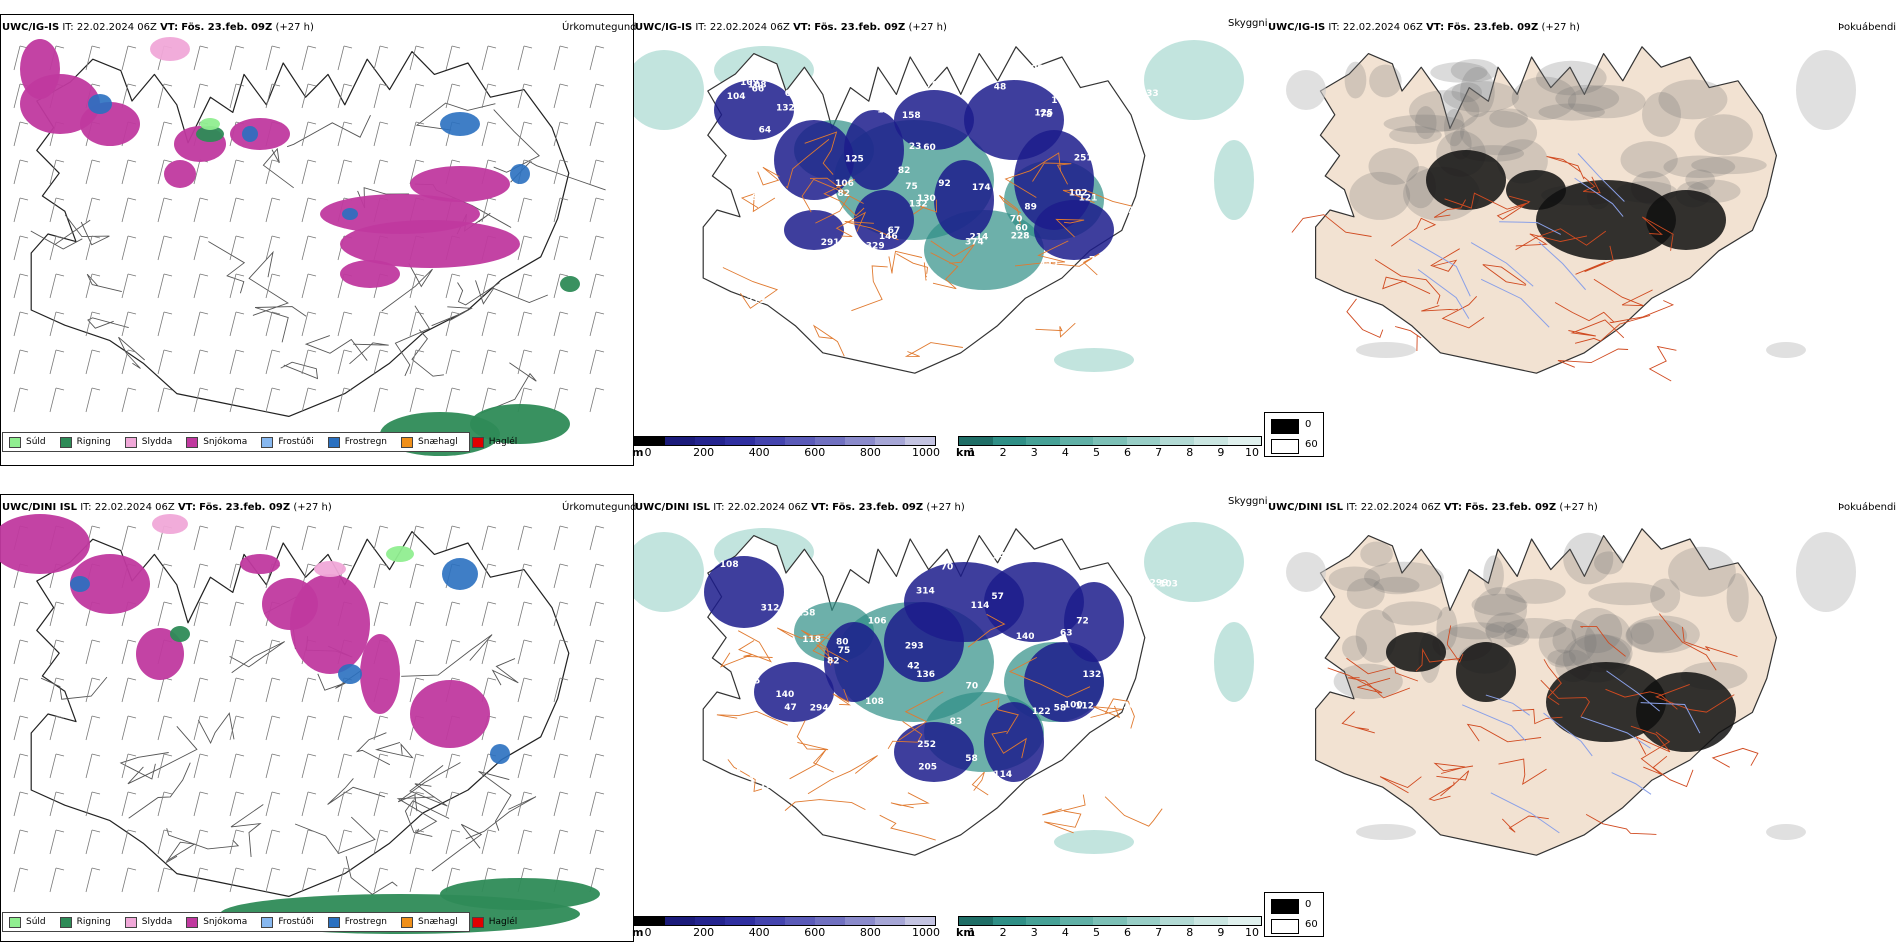  I want to click on fog-legend-value-60: 60, so click(1311, 444).